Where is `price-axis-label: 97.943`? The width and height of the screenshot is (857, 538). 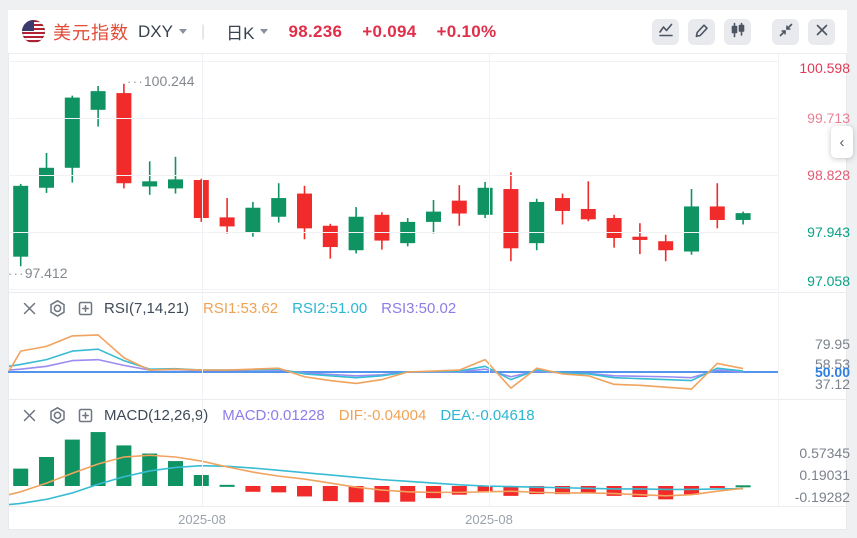 price-axis-label: 97.943 is located at coordinates (828, 232).